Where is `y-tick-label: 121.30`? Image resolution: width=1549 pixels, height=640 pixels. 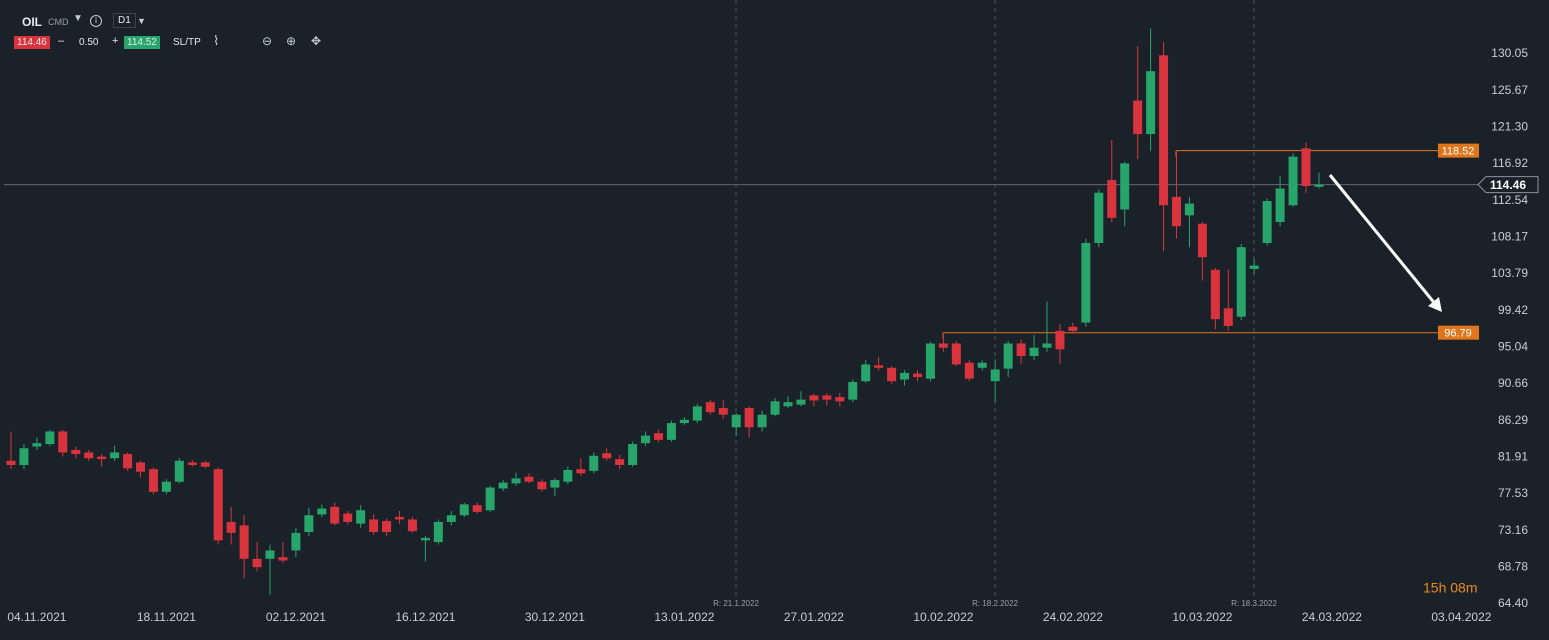 y-tick-label: 121.30 is located at coordinates (1509, 127).